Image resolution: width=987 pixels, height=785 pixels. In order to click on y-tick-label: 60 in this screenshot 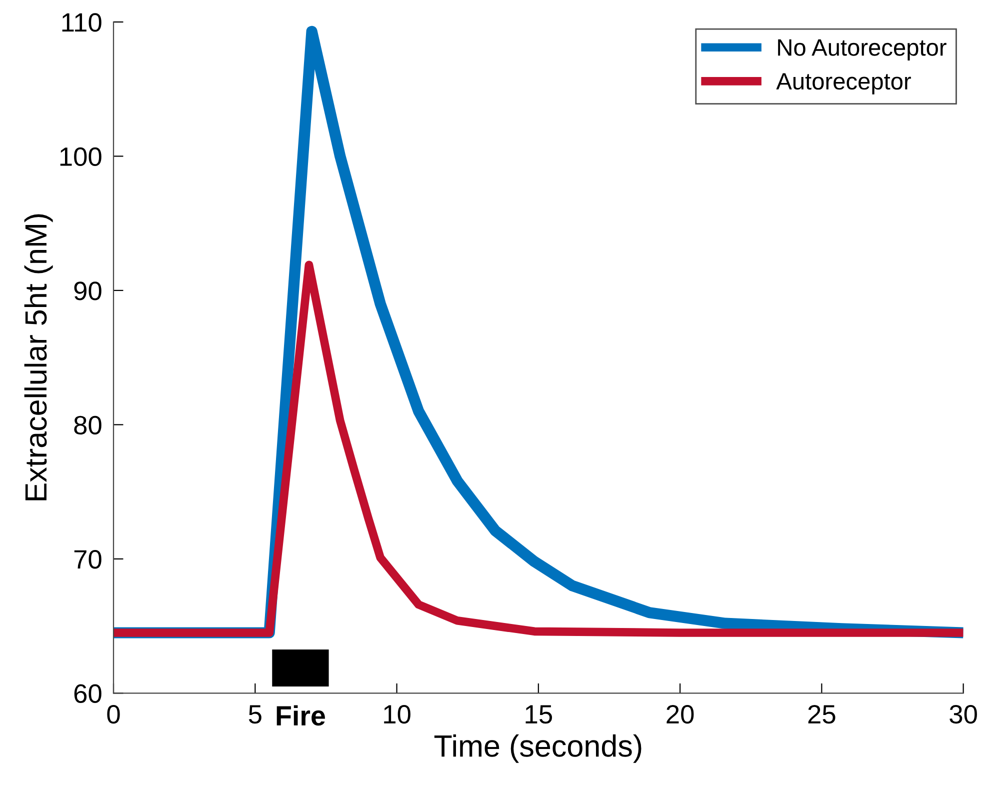, I will do `click(88, 693)`.